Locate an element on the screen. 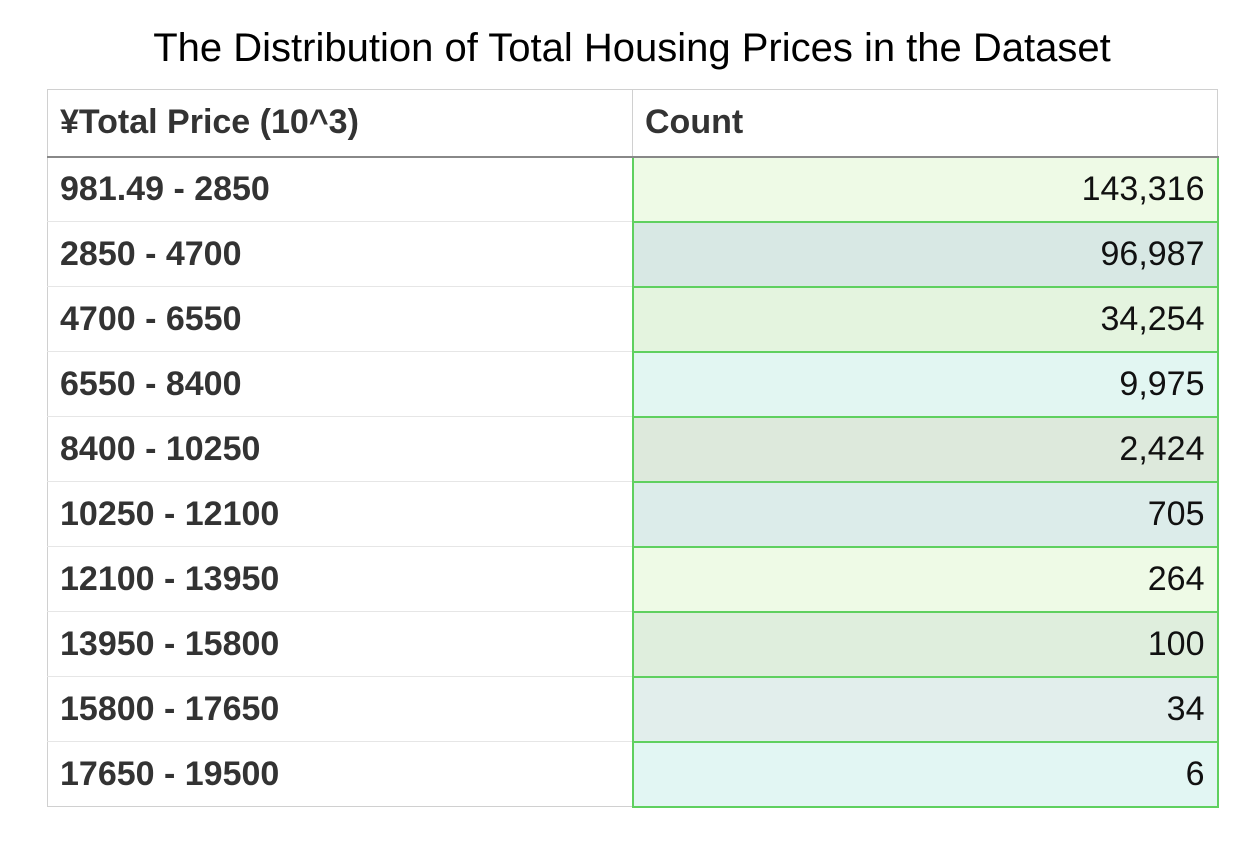  price-range-cell: 981.49 - 2850 is located at coordinates (340, 189).